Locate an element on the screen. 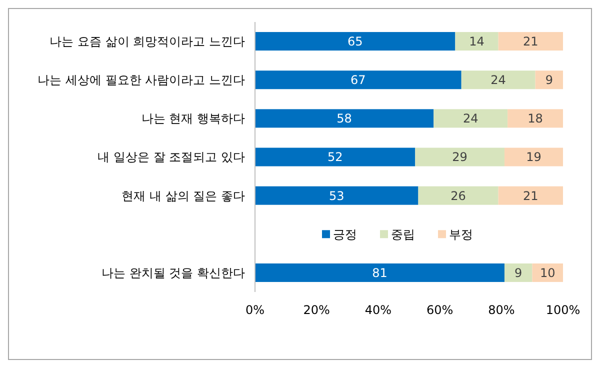 This screenshot has height=368, width=600. data-label: 19 is located at coordinates (534, 157).